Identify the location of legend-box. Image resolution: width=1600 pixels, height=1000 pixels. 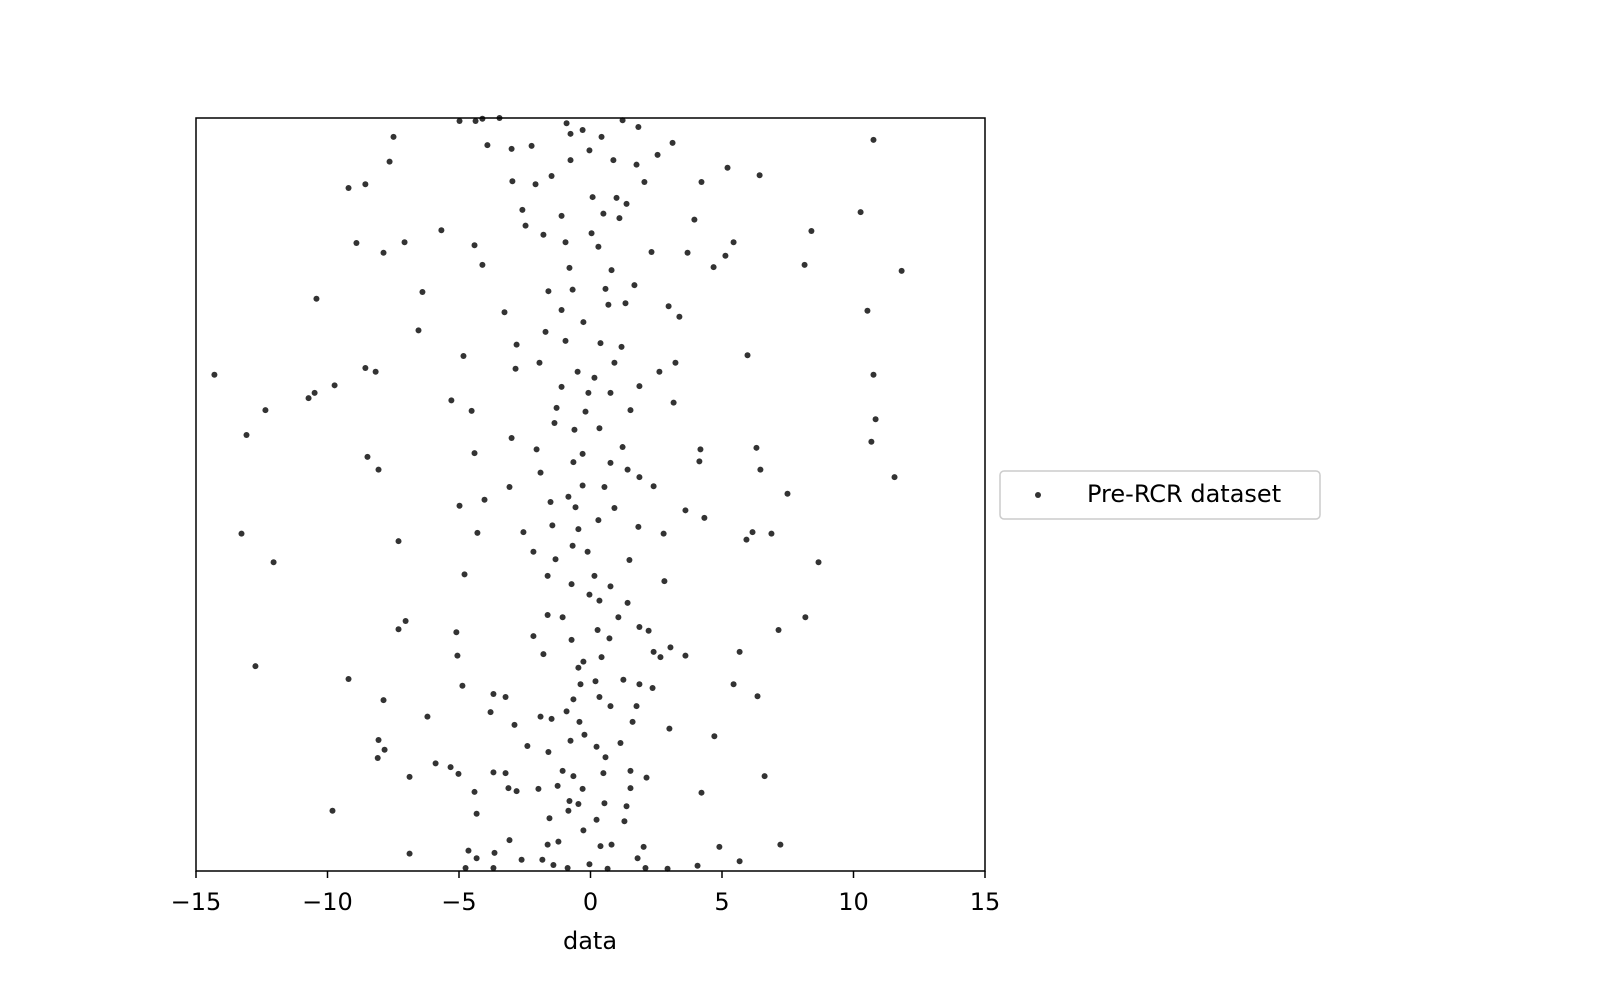
(1160, 495).